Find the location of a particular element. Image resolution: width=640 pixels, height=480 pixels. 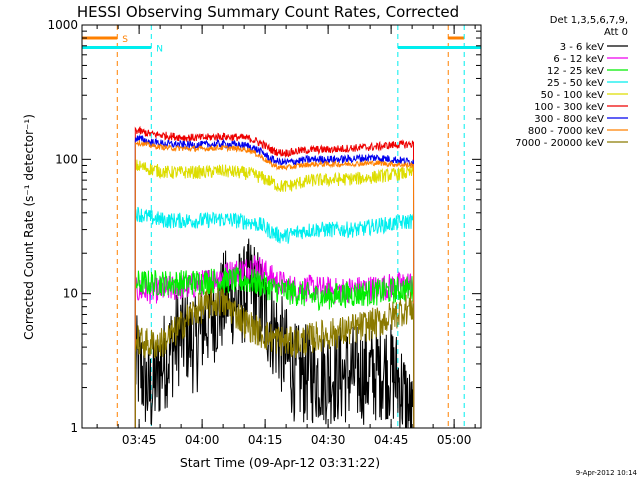

legend-item-label-8: 7000 - 20000 keV is located at coordinates (559, 143).